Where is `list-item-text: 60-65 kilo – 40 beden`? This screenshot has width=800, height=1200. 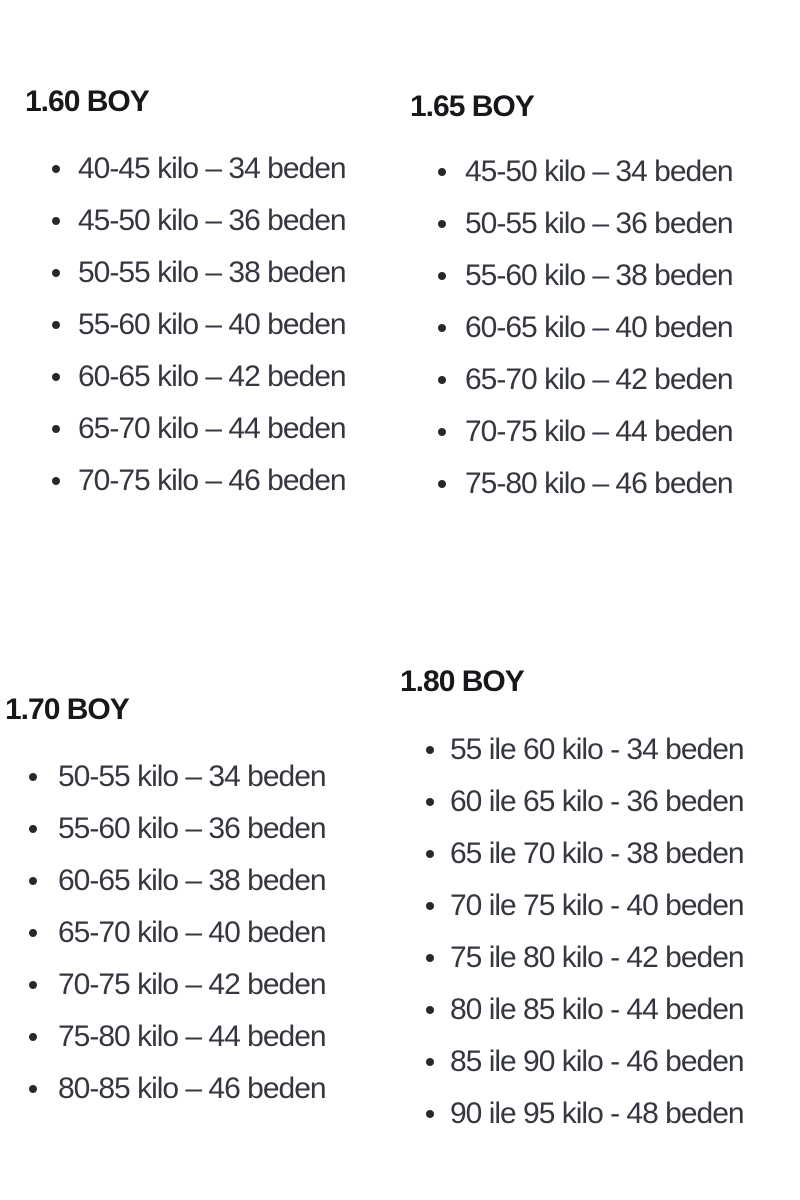
list-item-text: 60-65 kilo – 40 beden is located at coordinates (599, 327).